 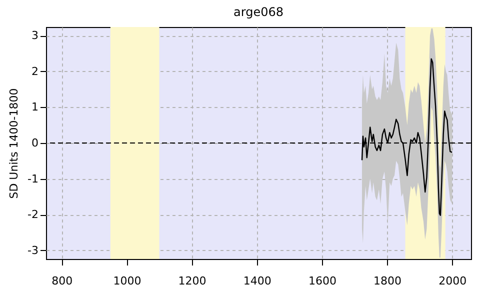 What do you see at coordinates (33, 250) in the screenshot?
I see `y-tick-label: -3` at bounding box center [33, 250].